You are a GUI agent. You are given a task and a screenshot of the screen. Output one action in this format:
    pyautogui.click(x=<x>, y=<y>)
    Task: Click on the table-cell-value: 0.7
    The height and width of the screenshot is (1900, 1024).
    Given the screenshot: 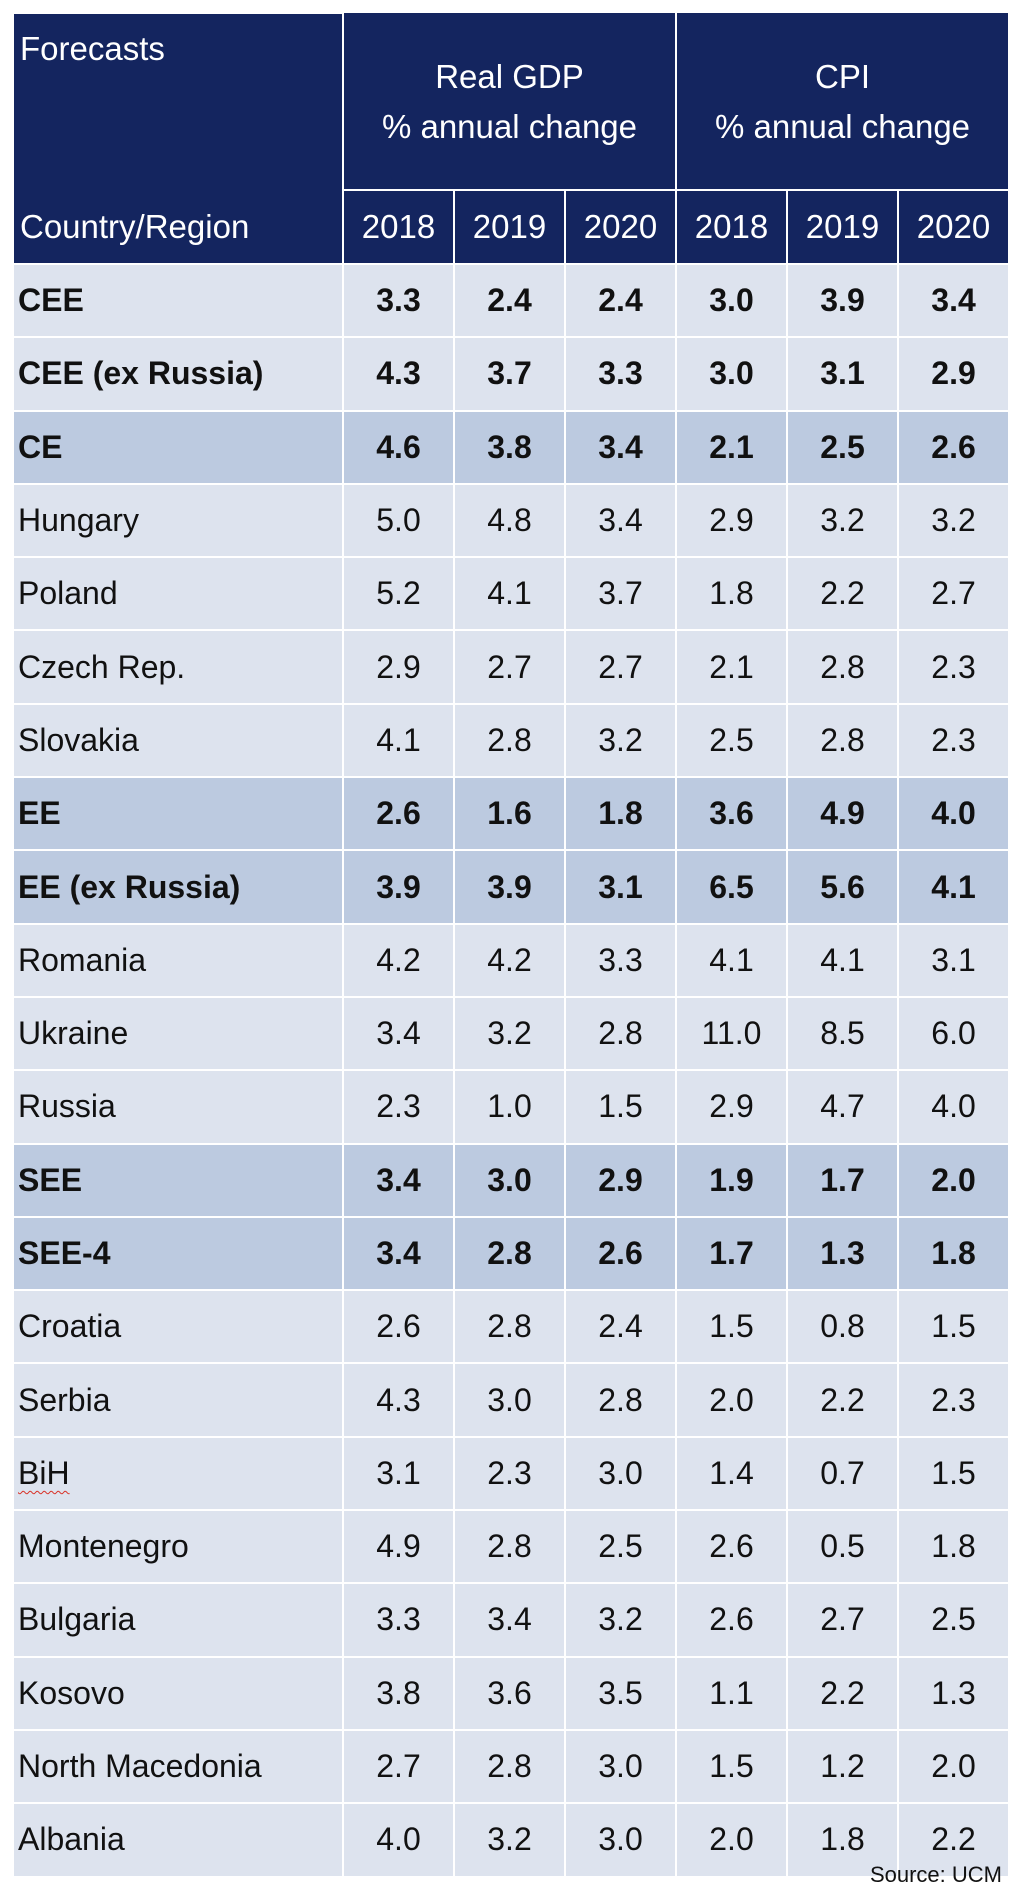 What is the action you would take?
    pyautogui.click(x=842, y=1473)
    